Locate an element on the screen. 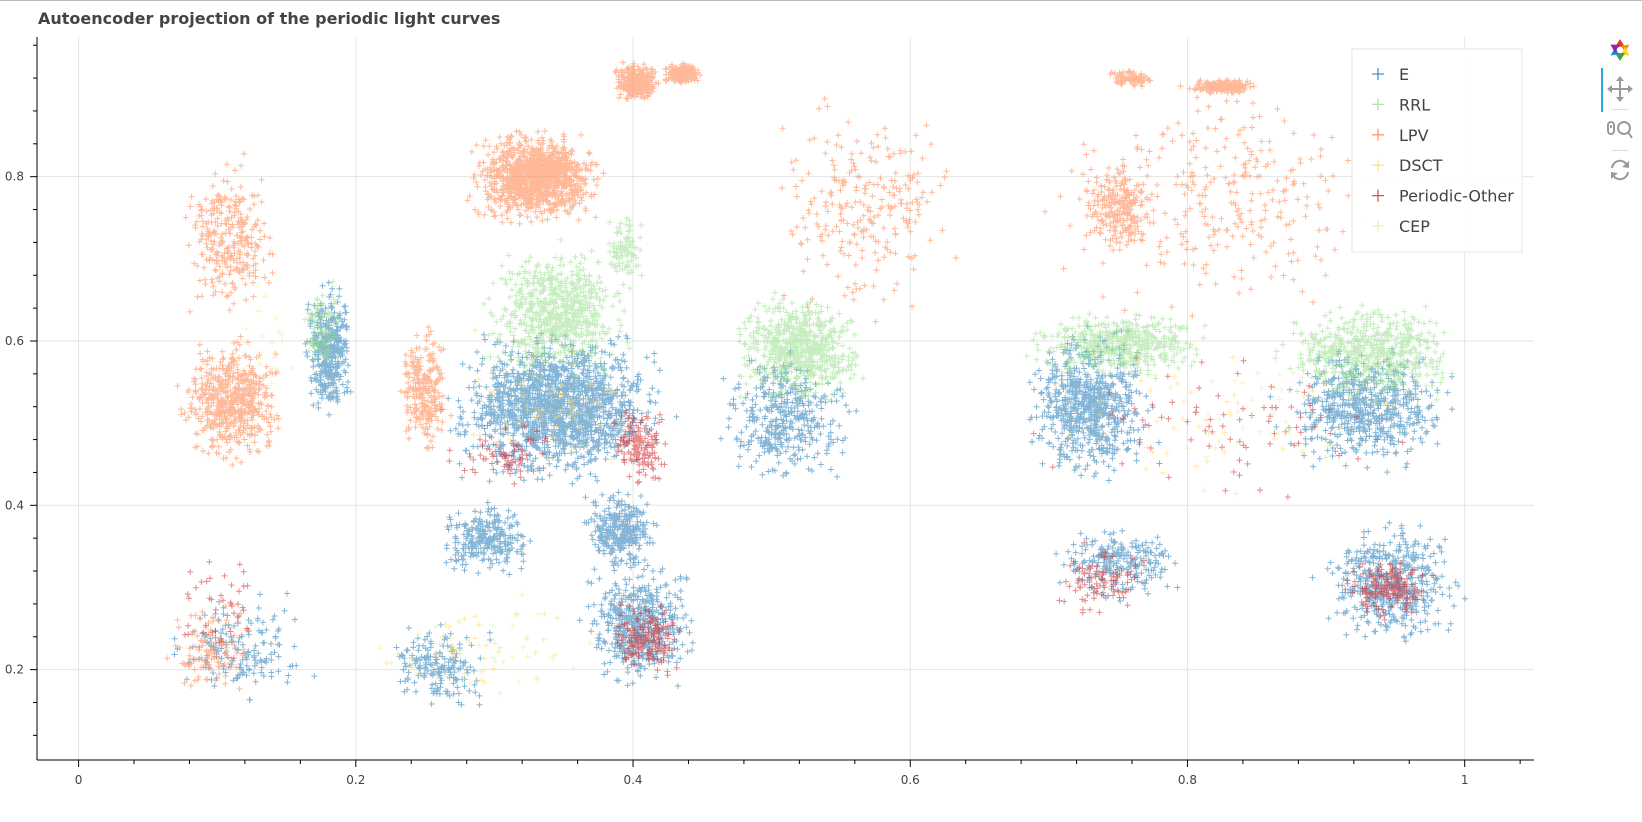 The height and width of the screenshot is (822, 1642). legend: E RRL LPV DSCT Periodic-Other CEP is located at coordinates (1437, 150).